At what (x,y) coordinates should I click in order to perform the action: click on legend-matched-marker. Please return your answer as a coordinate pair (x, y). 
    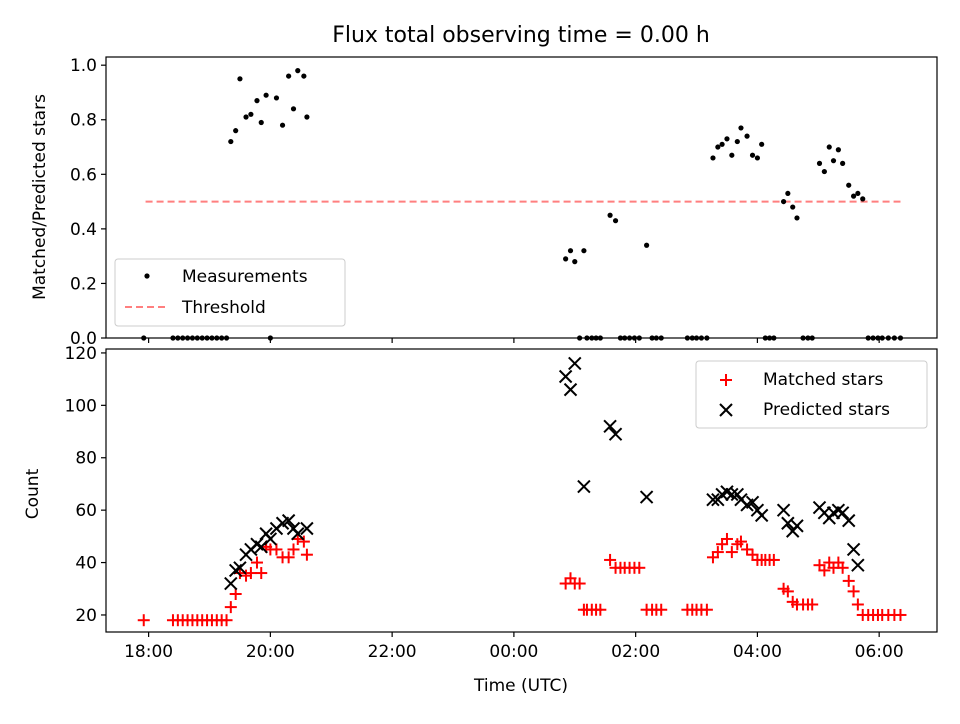
    Looking at the image, I should click on (726, 380).